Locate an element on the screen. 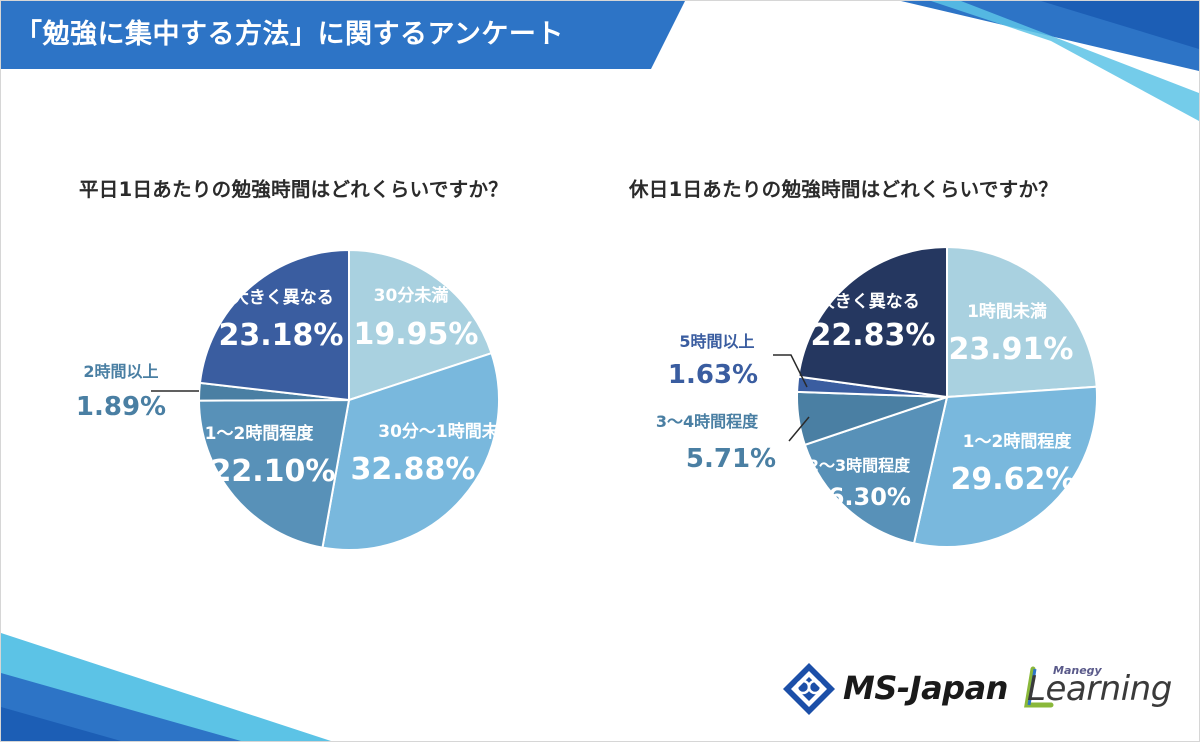 The image size is (1200, 742). bottom-left-dark is located at coordinates (61, 724).